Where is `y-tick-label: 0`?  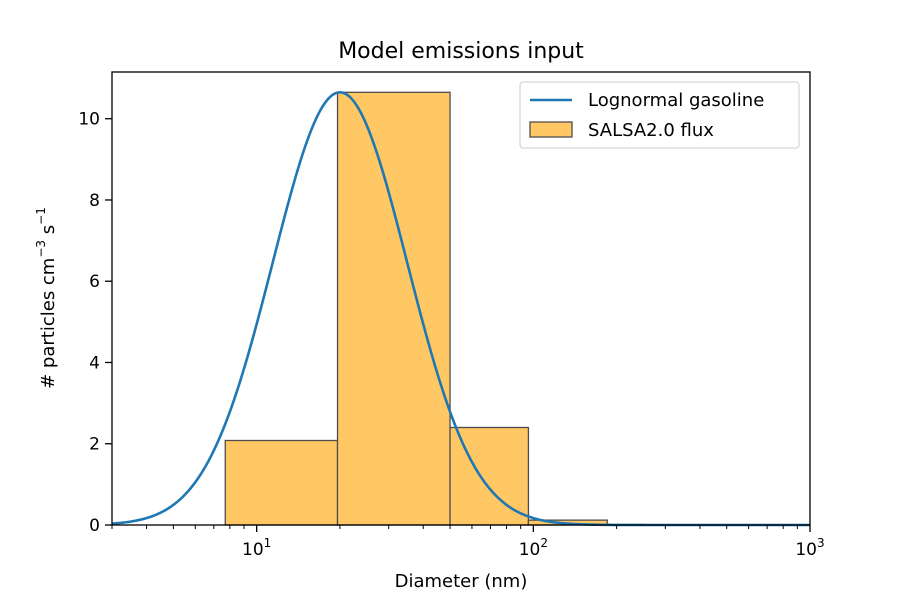
y-tick-label: 0 is located at coordinates (94, 526).